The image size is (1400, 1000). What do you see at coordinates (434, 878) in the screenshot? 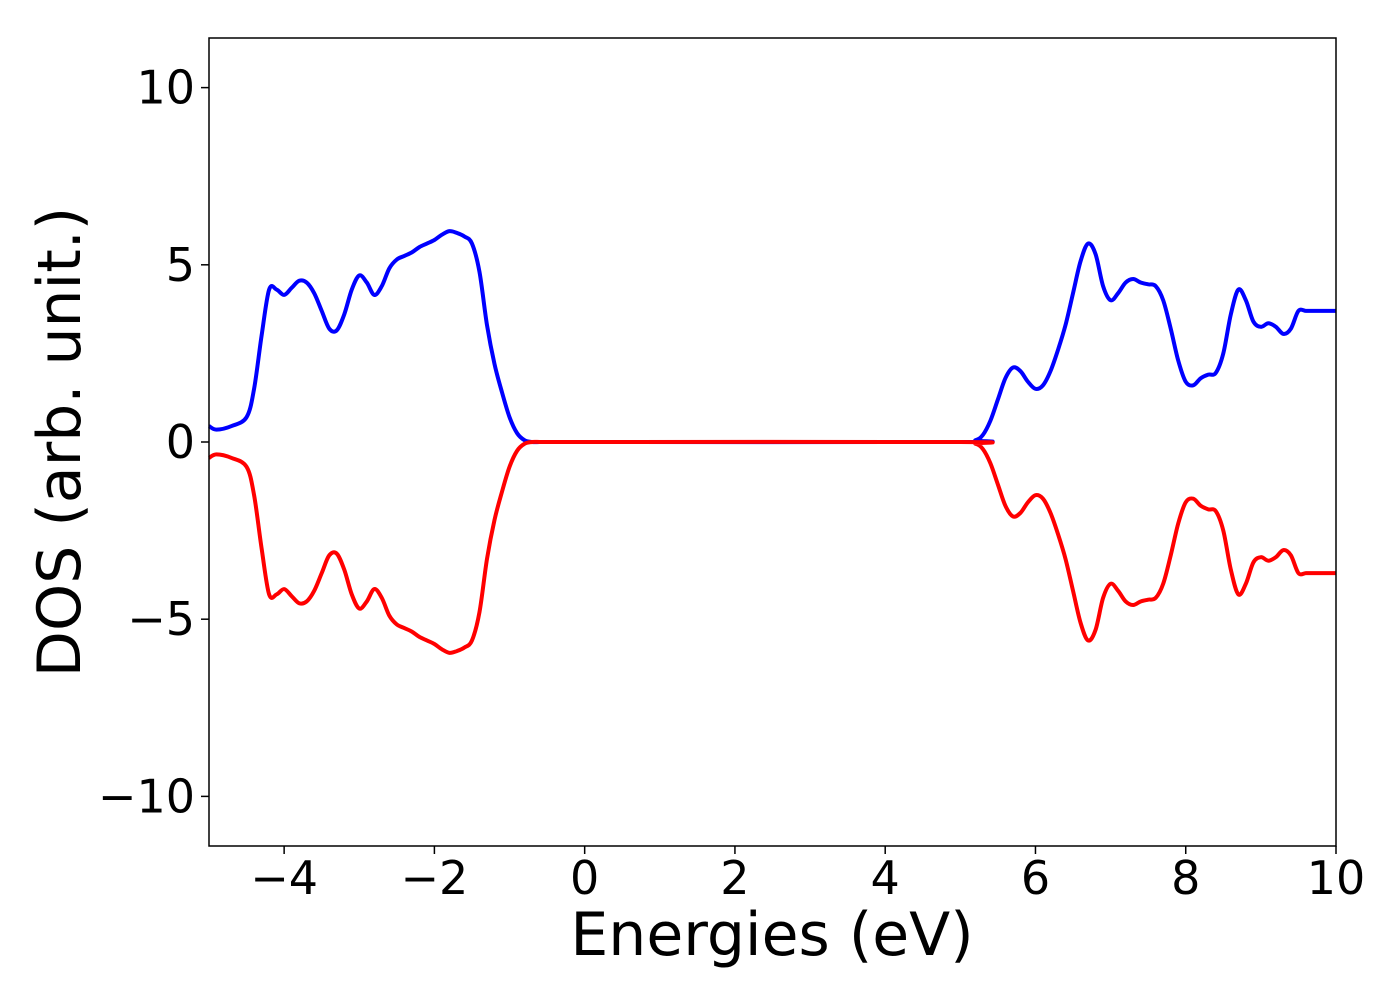
I see `x-tick-label: −2` at bounding box center [434, 878].